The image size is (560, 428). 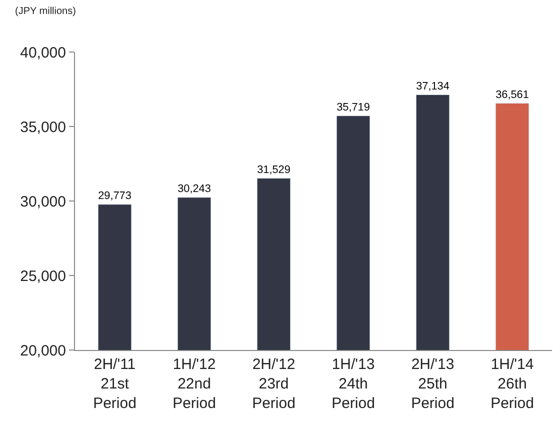 I want to click on x-tick-label: 2H/'11 21st Period, so click(x=114, y=384).